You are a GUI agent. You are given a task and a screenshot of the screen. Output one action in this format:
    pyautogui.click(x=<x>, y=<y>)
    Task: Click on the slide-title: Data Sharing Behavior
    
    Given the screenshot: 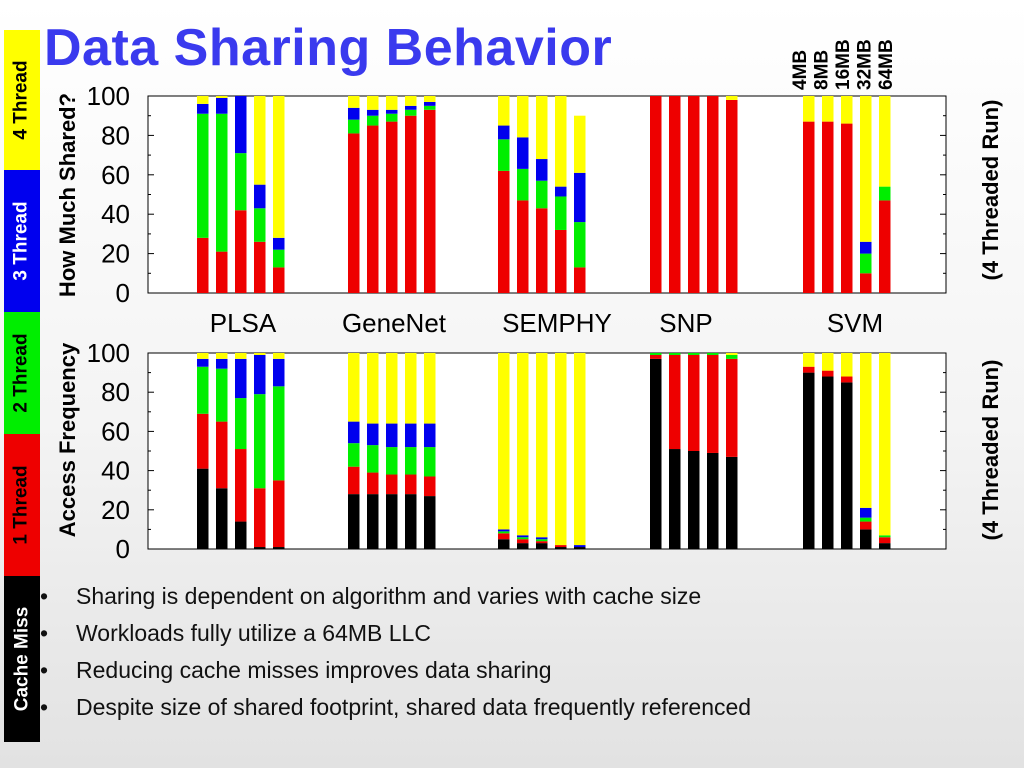 What is the action you would take?
    pyautogui.click(x=328, y=48)
    